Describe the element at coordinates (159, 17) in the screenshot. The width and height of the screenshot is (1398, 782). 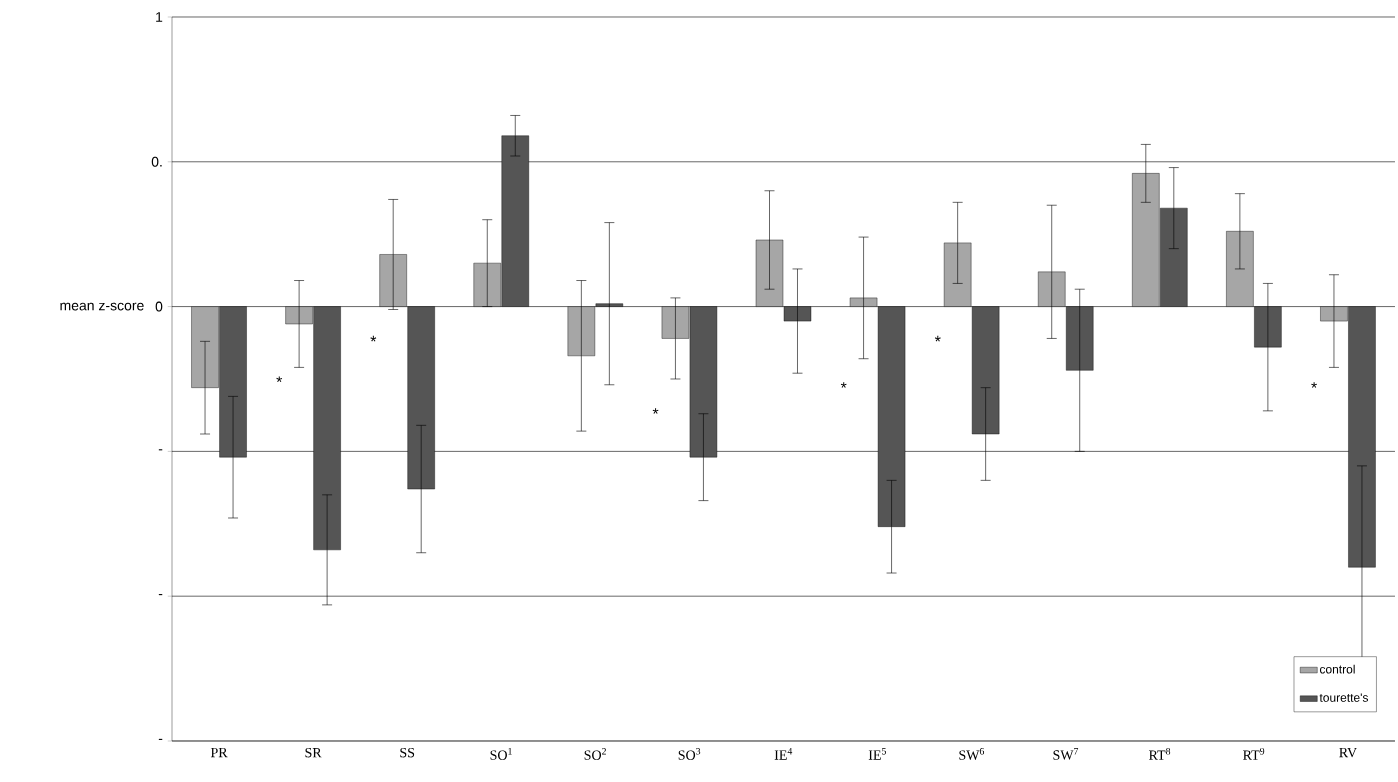
I see `y-tick-label: 1` at that location.